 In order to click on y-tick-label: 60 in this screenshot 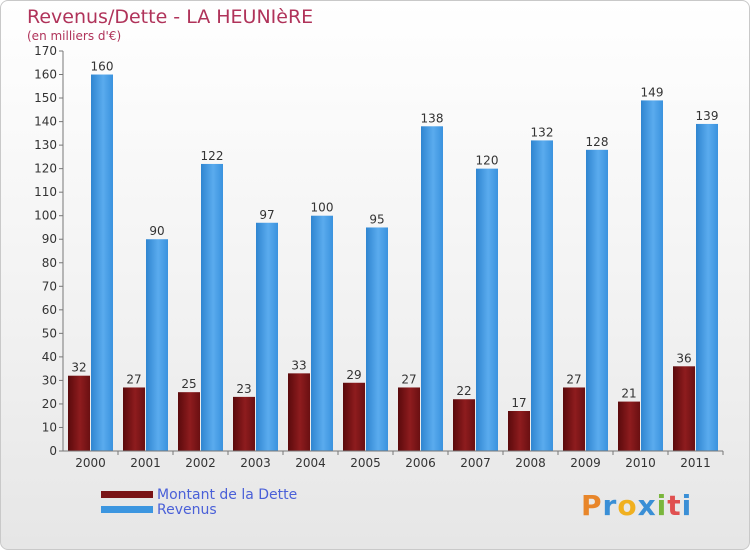, I will do `click(49, 310)`.